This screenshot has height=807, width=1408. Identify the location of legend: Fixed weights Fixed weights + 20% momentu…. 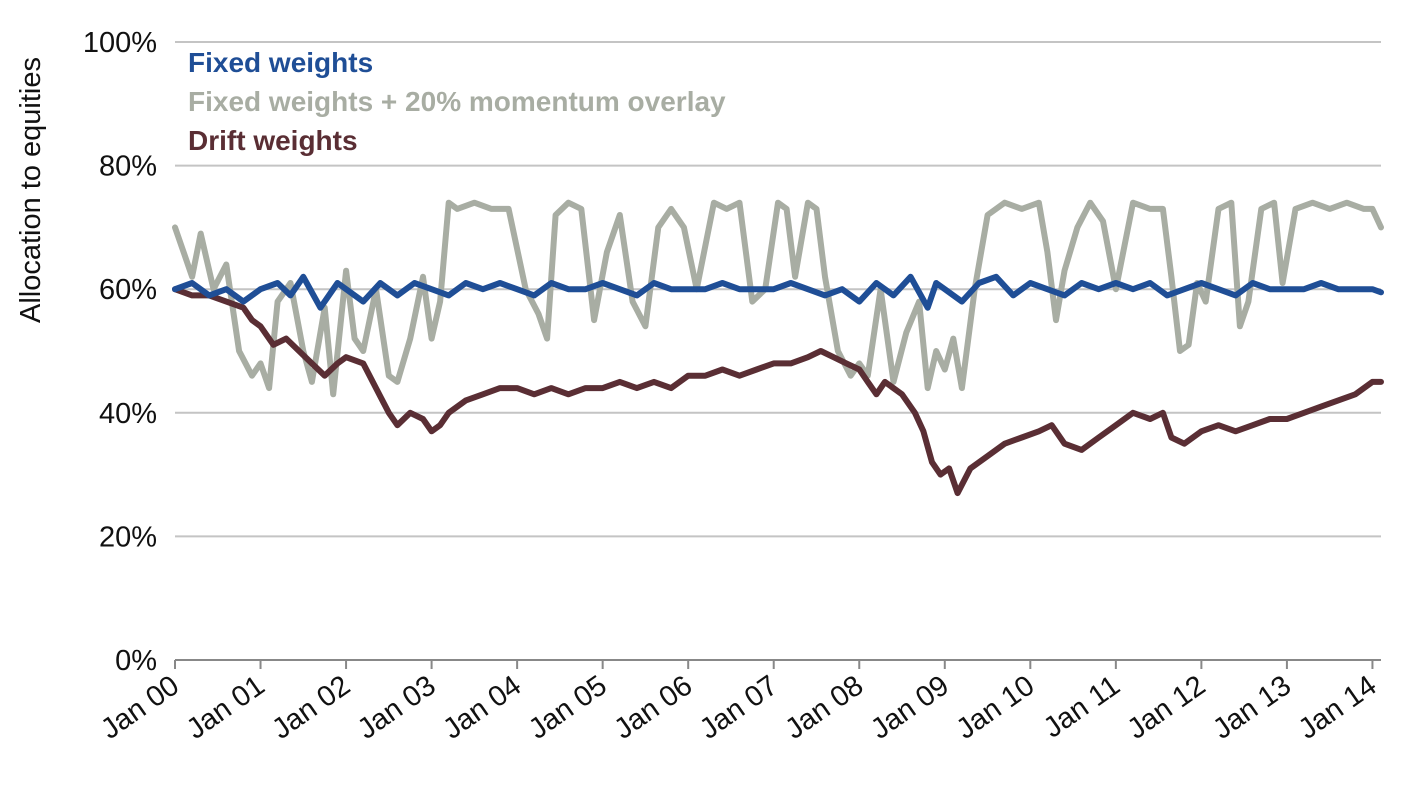
(457, 101).